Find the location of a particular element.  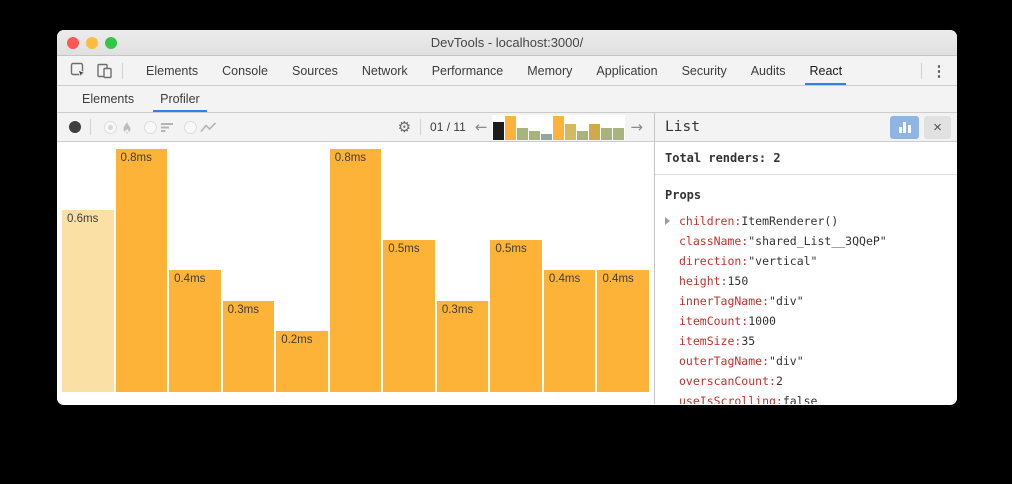

window-title: DevTools - localhost:3000/ is located at coordinates (507, 42).